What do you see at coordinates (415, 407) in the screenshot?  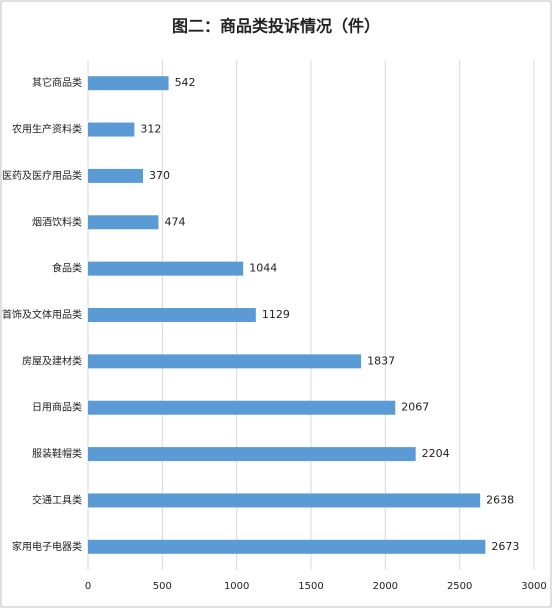 I see `data-label: 2067` at bounding box center [415, 407].